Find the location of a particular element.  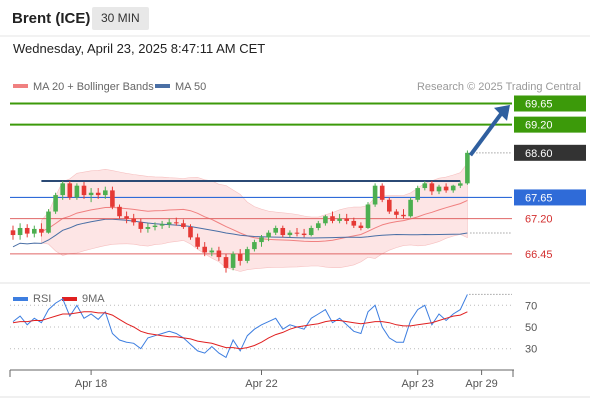

x-tick-label: Apr 18 is located at coordinates (91, 384).